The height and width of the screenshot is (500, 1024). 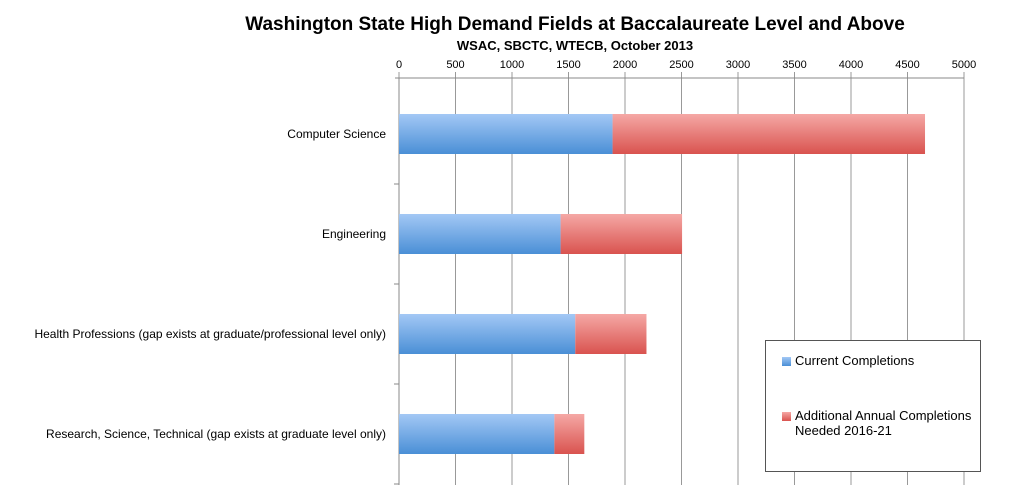 What do you see at coordinates (964, 65) in the screenshot?
I see `x-tick-label: 5000` at bounding box center [964, 65].